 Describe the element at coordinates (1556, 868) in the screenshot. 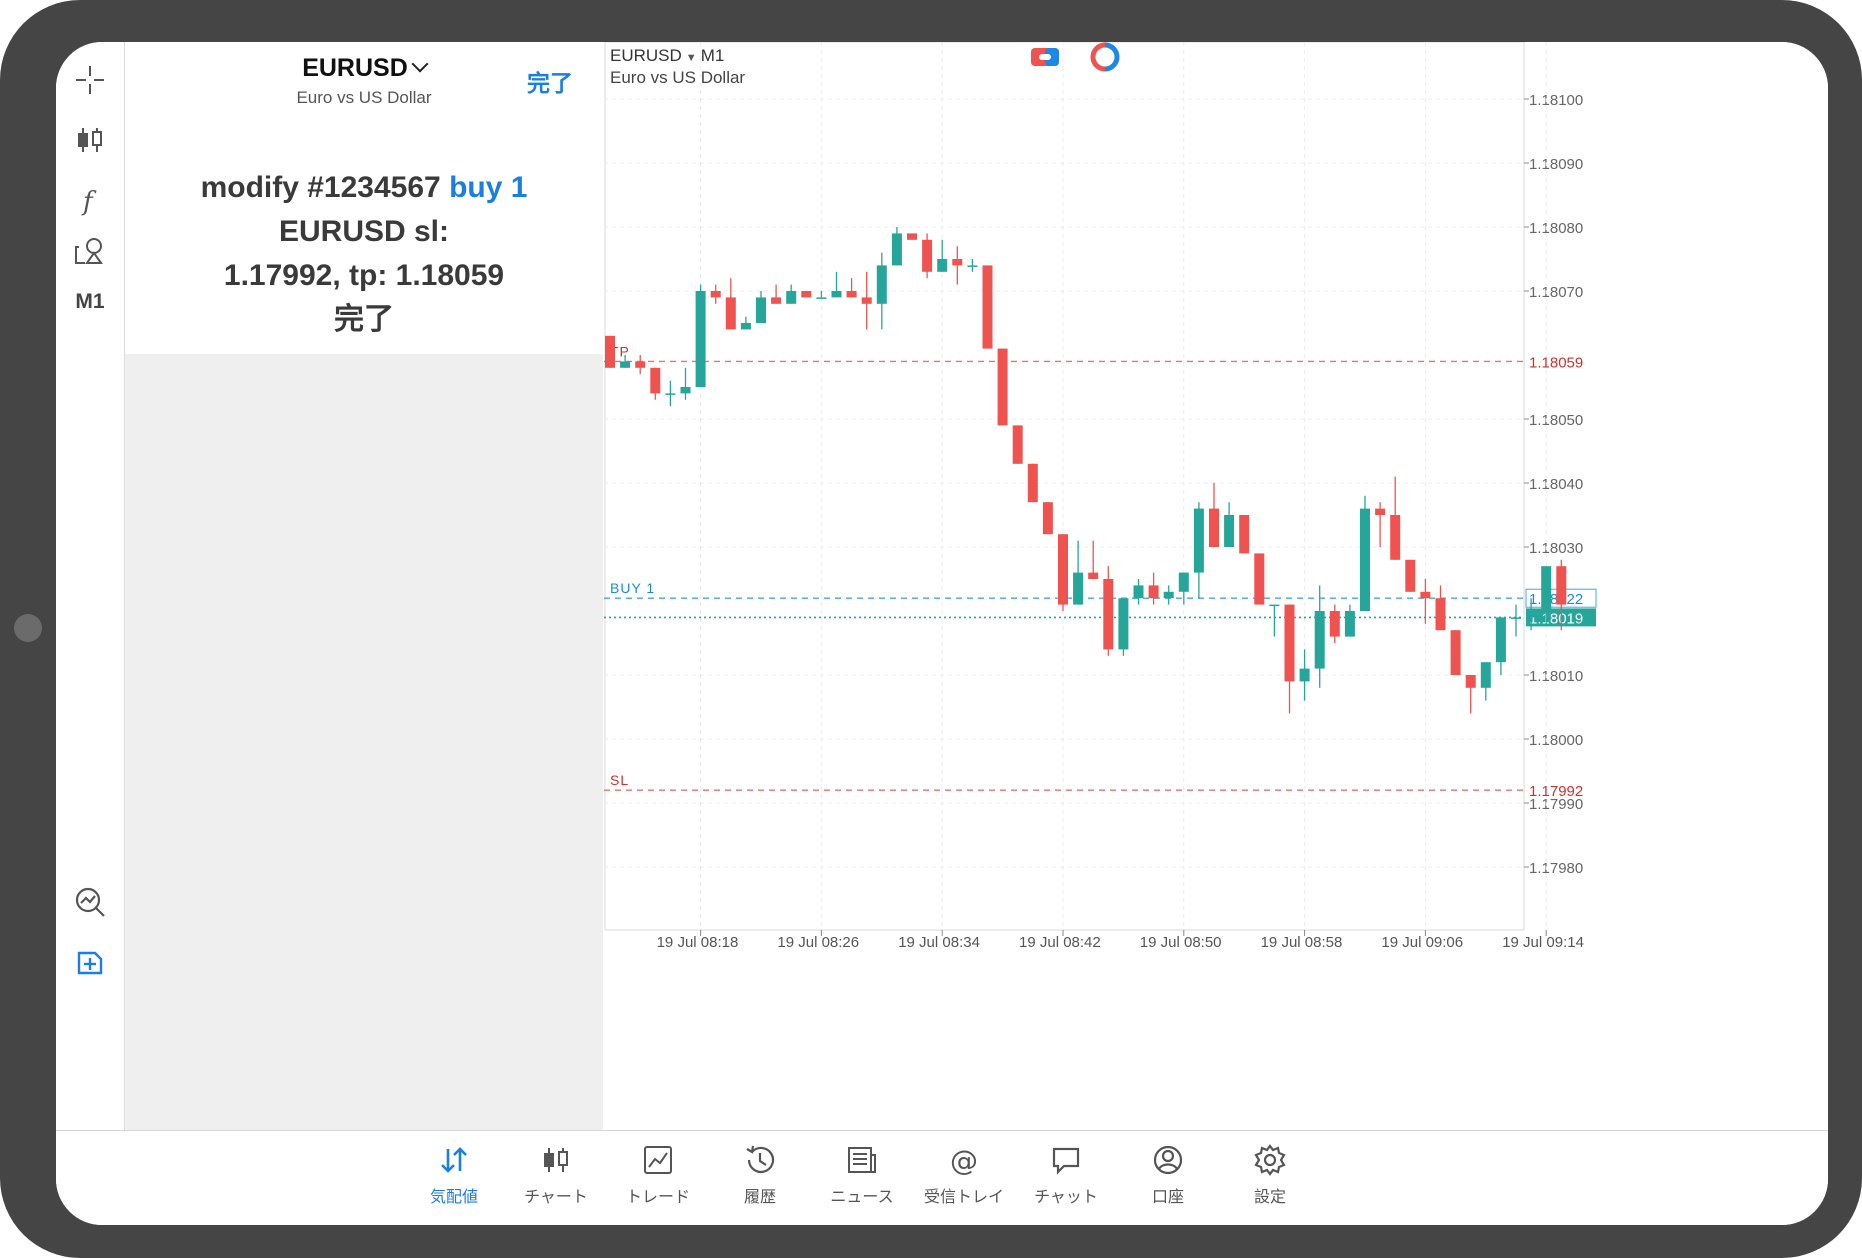

I see `y-tick-label: 1.17980` at that location.